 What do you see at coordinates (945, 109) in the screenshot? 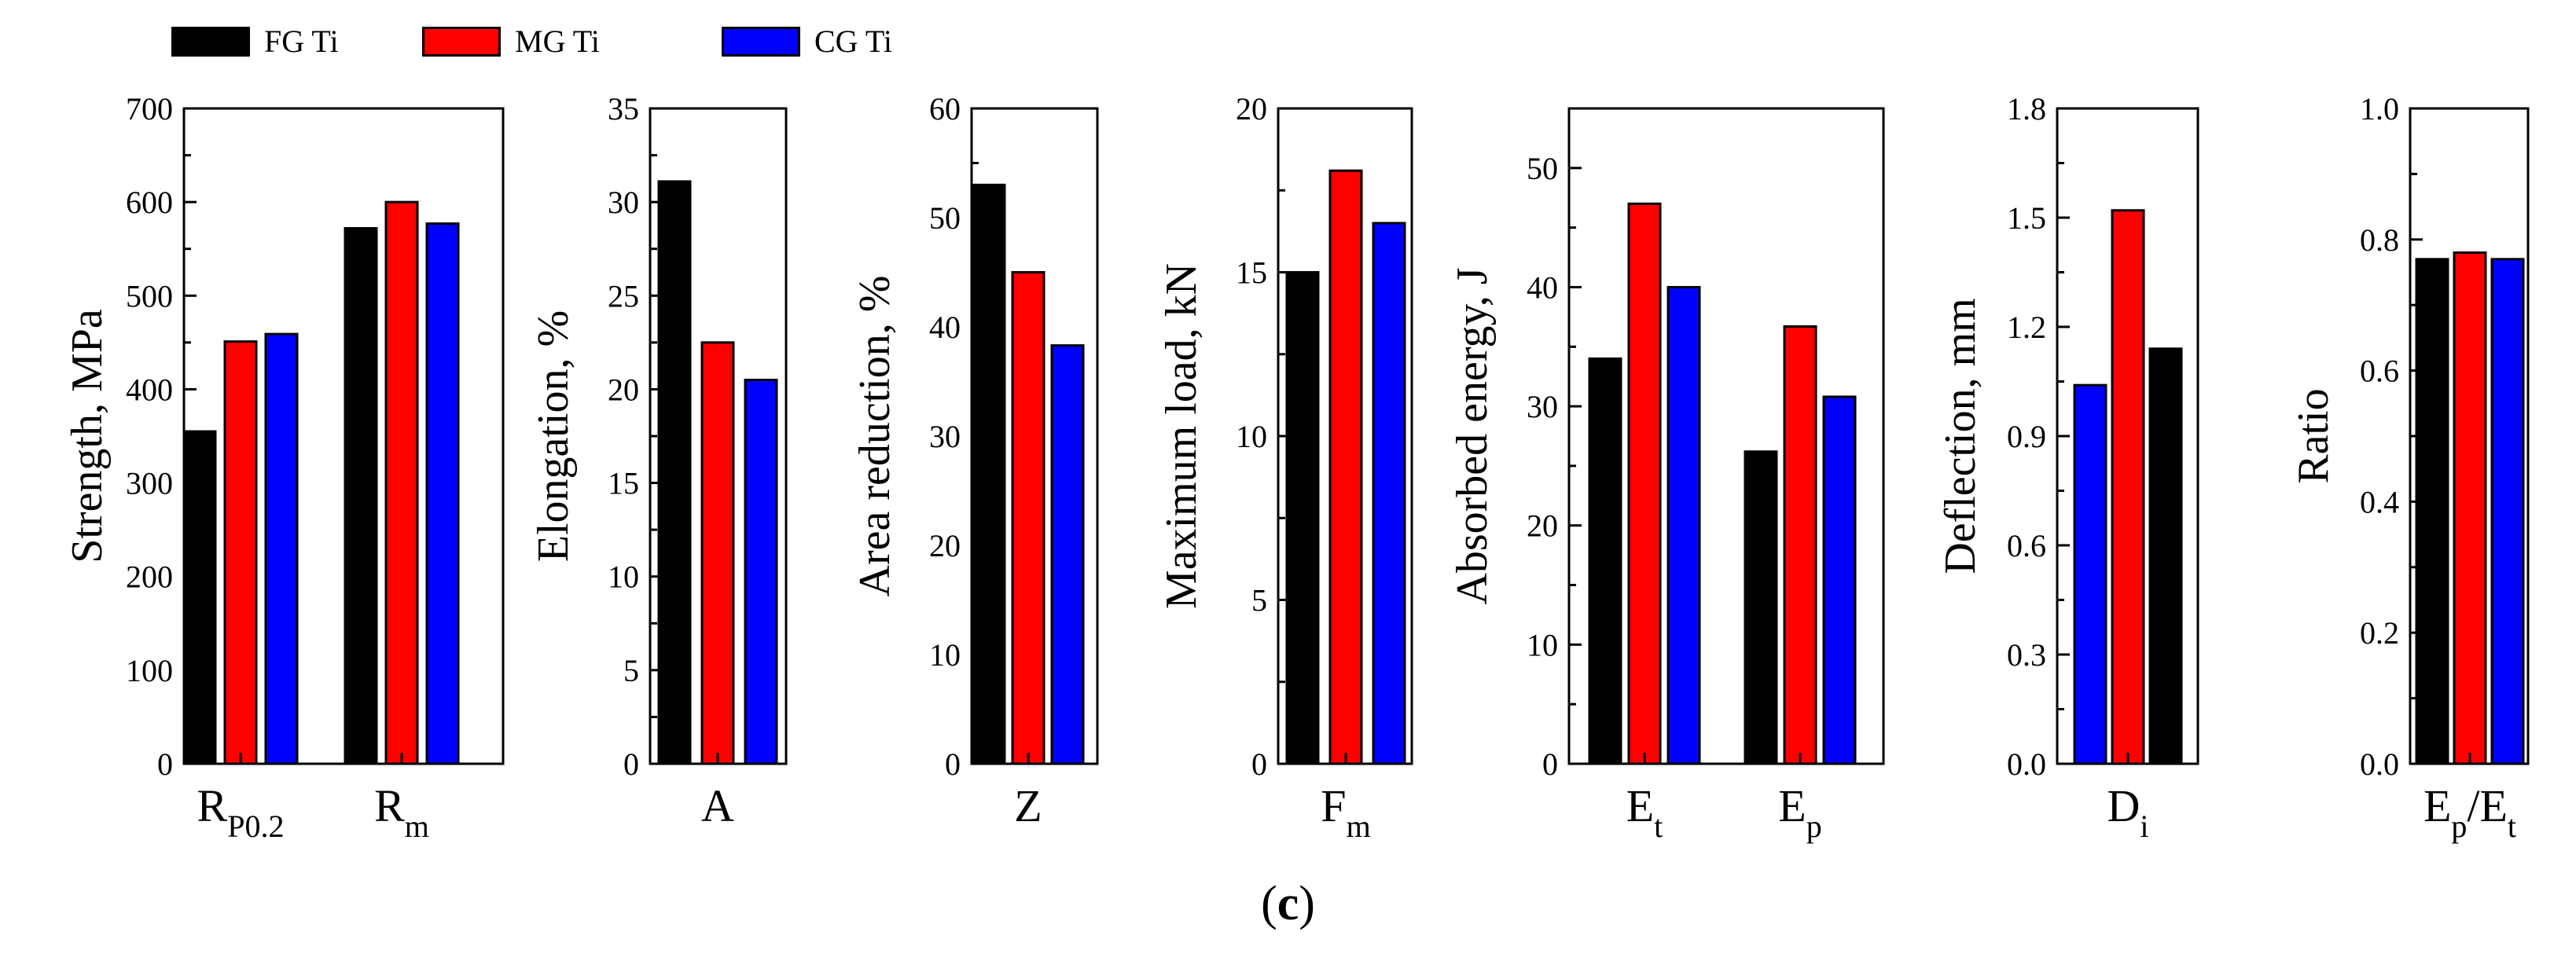
I see `y-tick-label: 60` at bounding box center [945, 109].